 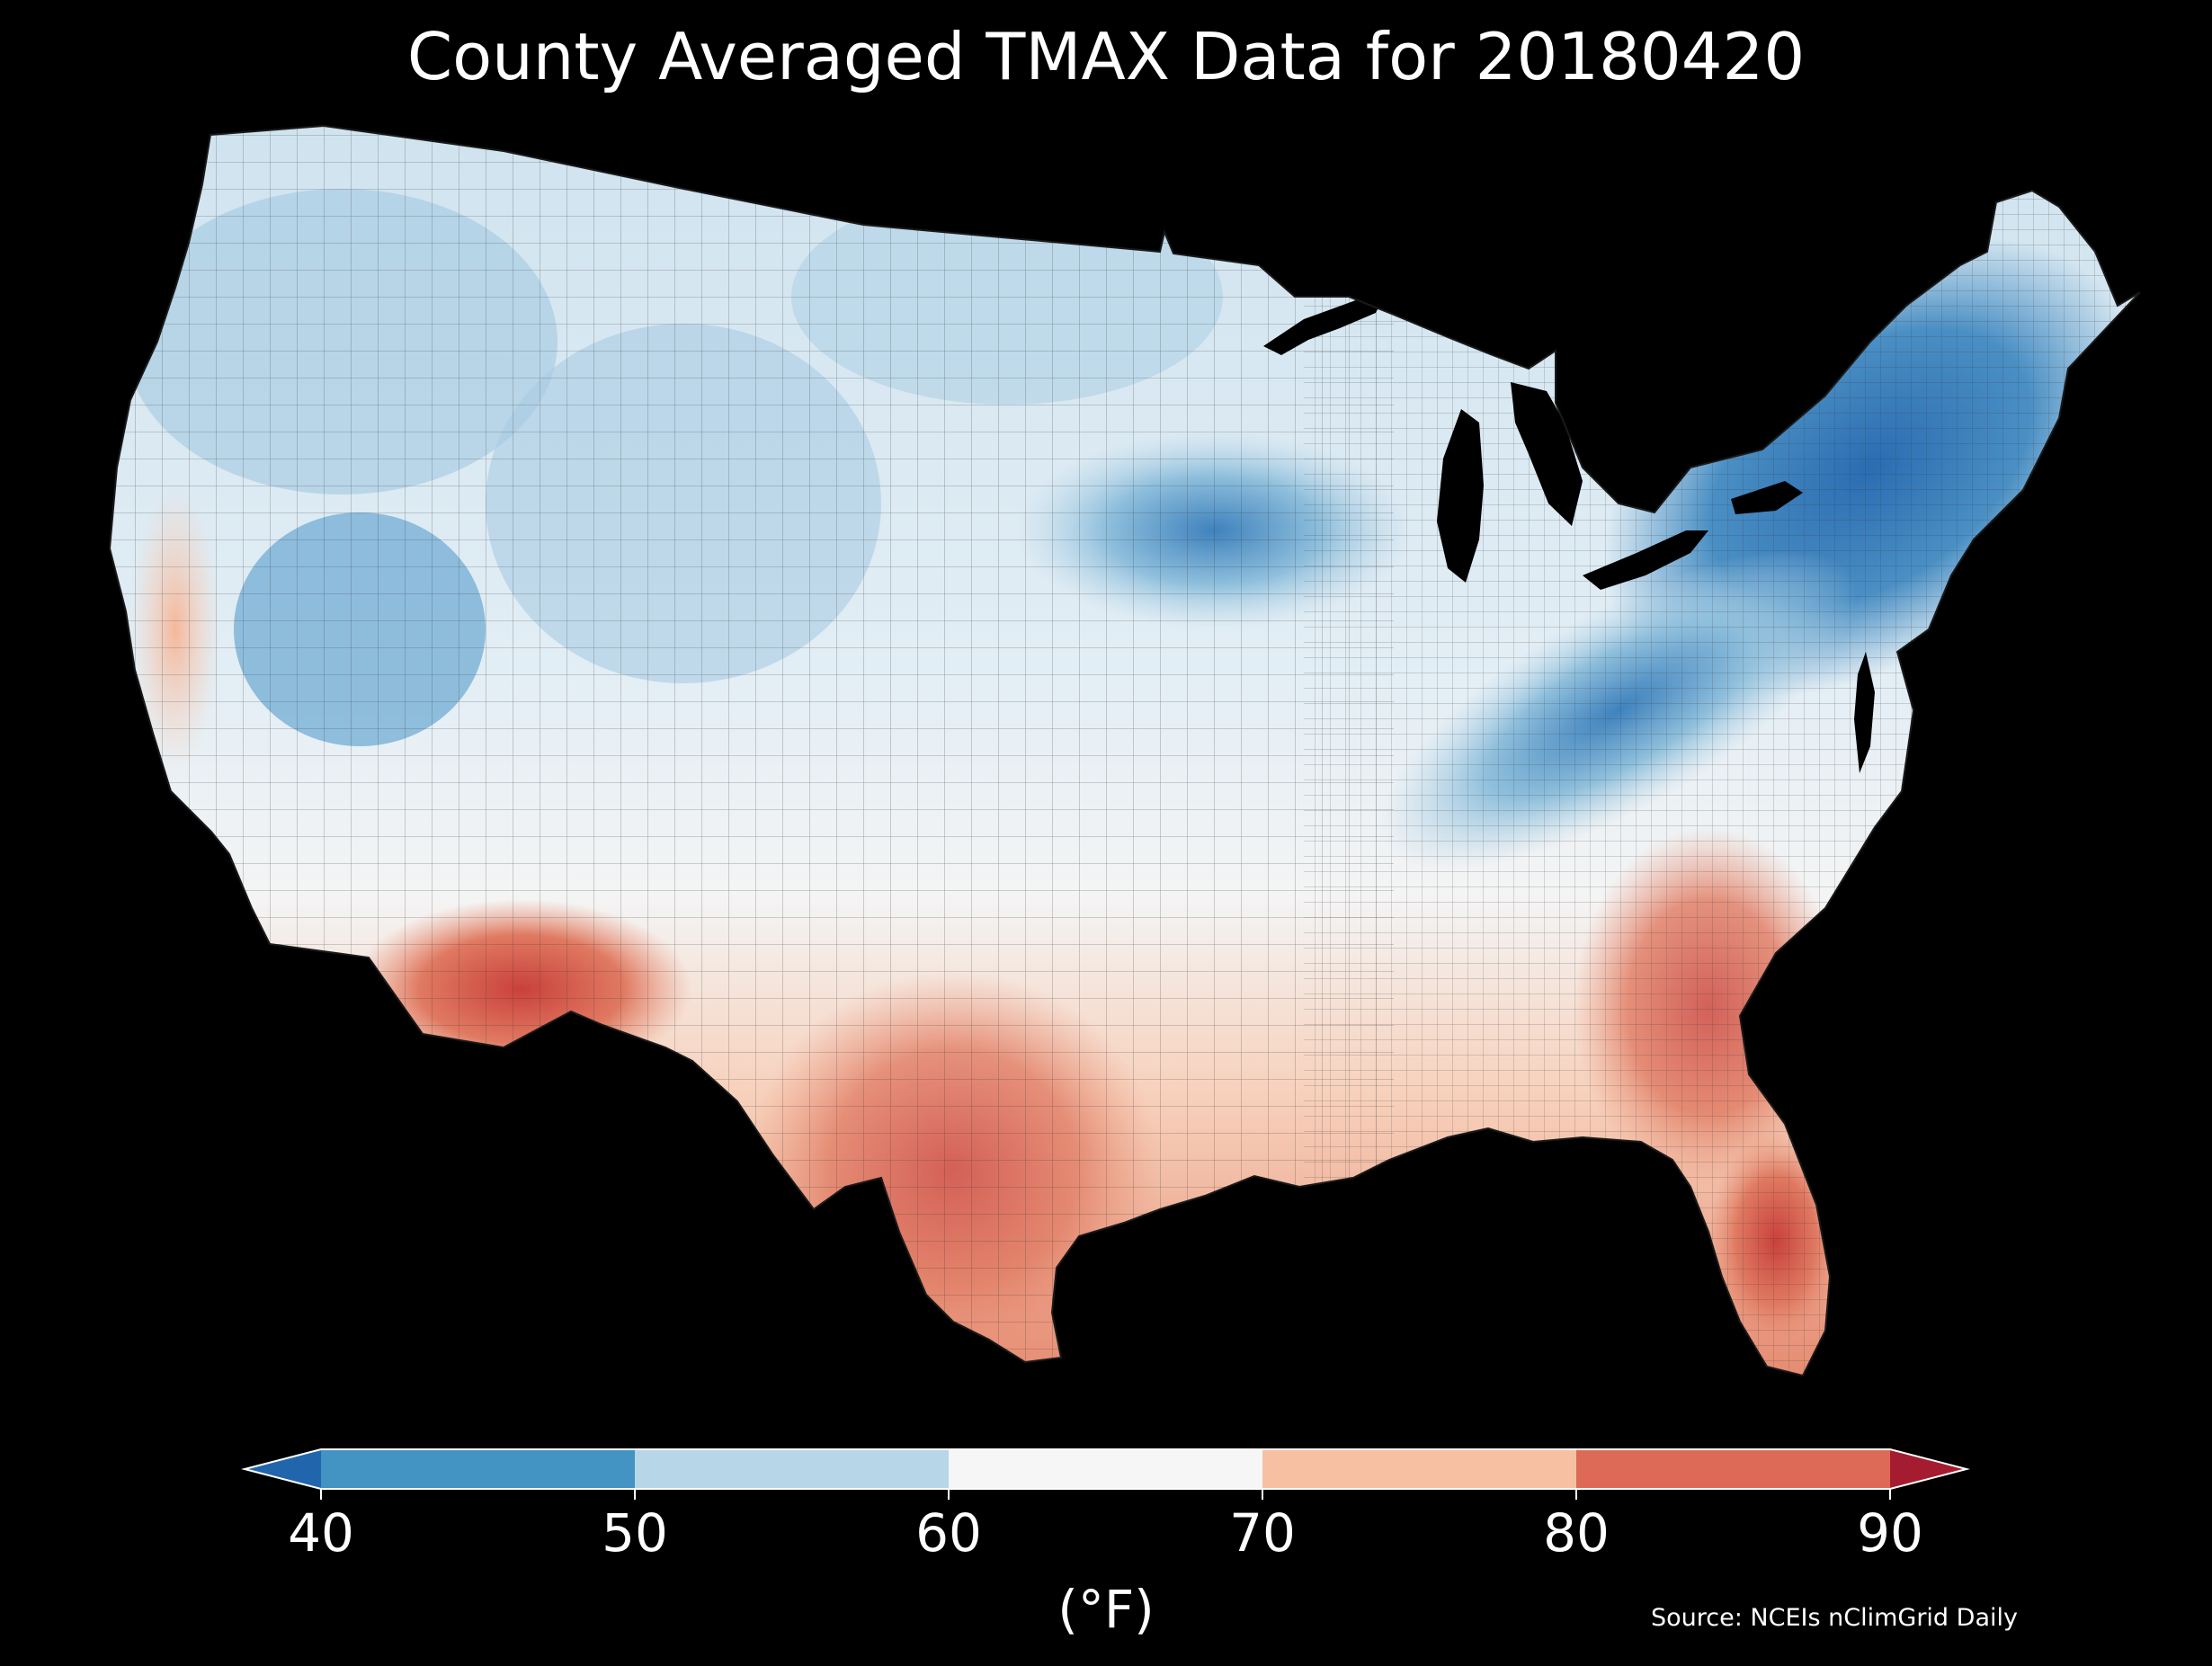 I want to click on colorbar-tick-label: 50, so click(x=635, y=1533).